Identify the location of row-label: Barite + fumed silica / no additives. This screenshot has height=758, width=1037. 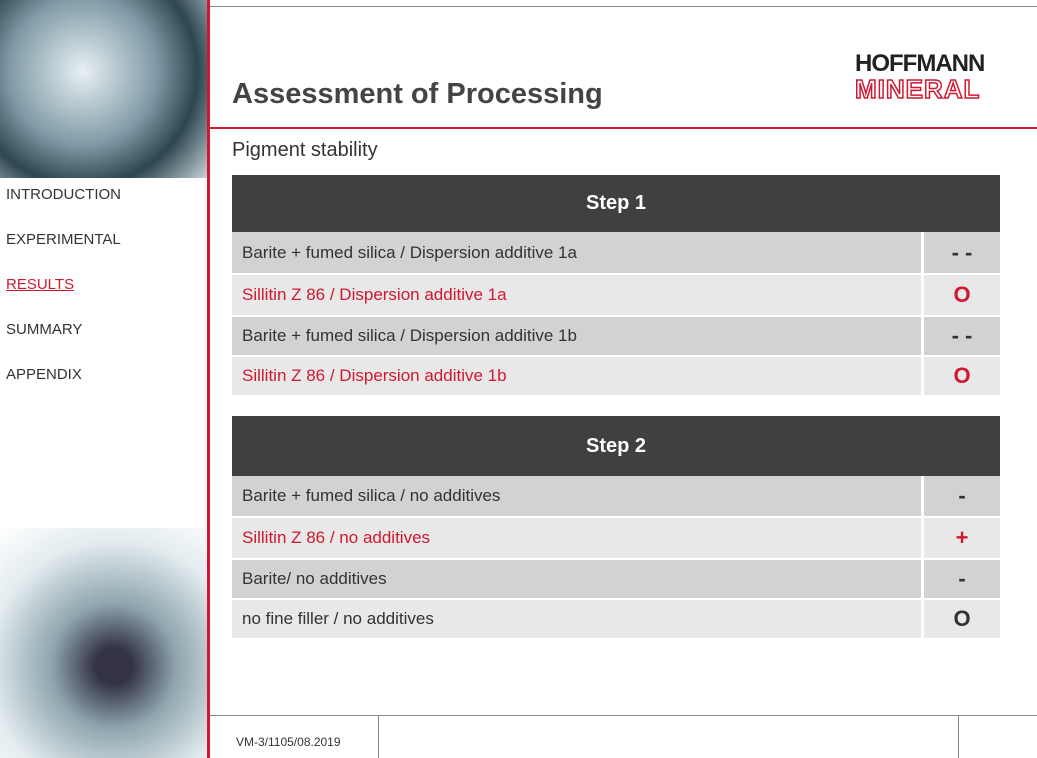
(576, 496).